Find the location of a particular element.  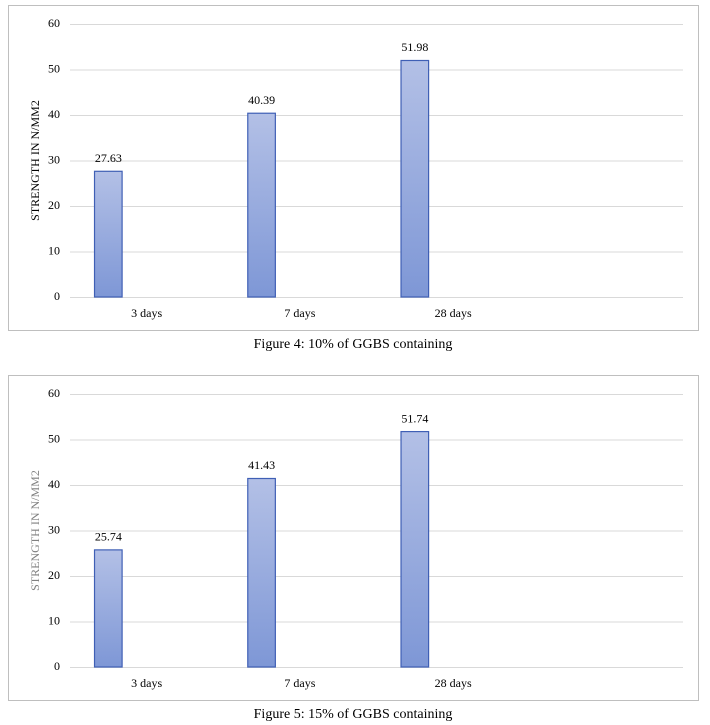

data-label: 41.43 is located at coordinates (261, 465).